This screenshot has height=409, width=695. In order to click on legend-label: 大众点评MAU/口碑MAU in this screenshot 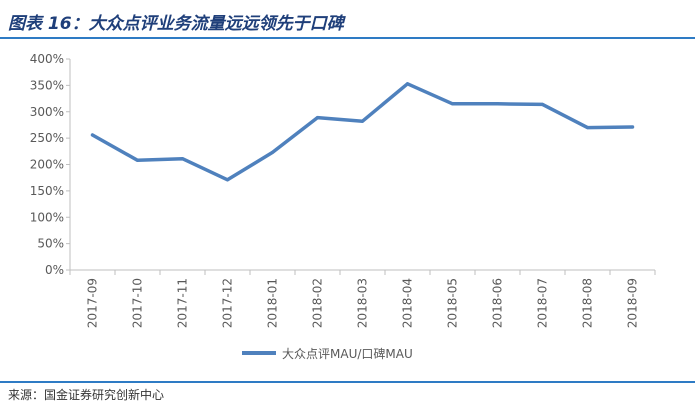, I will do `click(347, 353)`.